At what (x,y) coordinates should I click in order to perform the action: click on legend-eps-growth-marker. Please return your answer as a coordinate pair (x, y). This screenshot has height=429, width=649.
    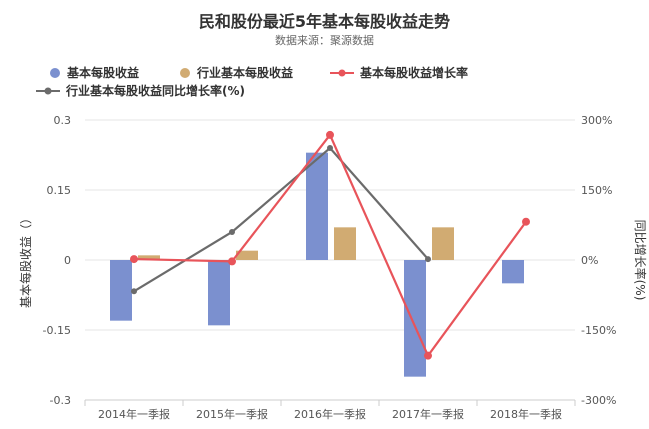
    Looking at the image, I should click on (342, 73).